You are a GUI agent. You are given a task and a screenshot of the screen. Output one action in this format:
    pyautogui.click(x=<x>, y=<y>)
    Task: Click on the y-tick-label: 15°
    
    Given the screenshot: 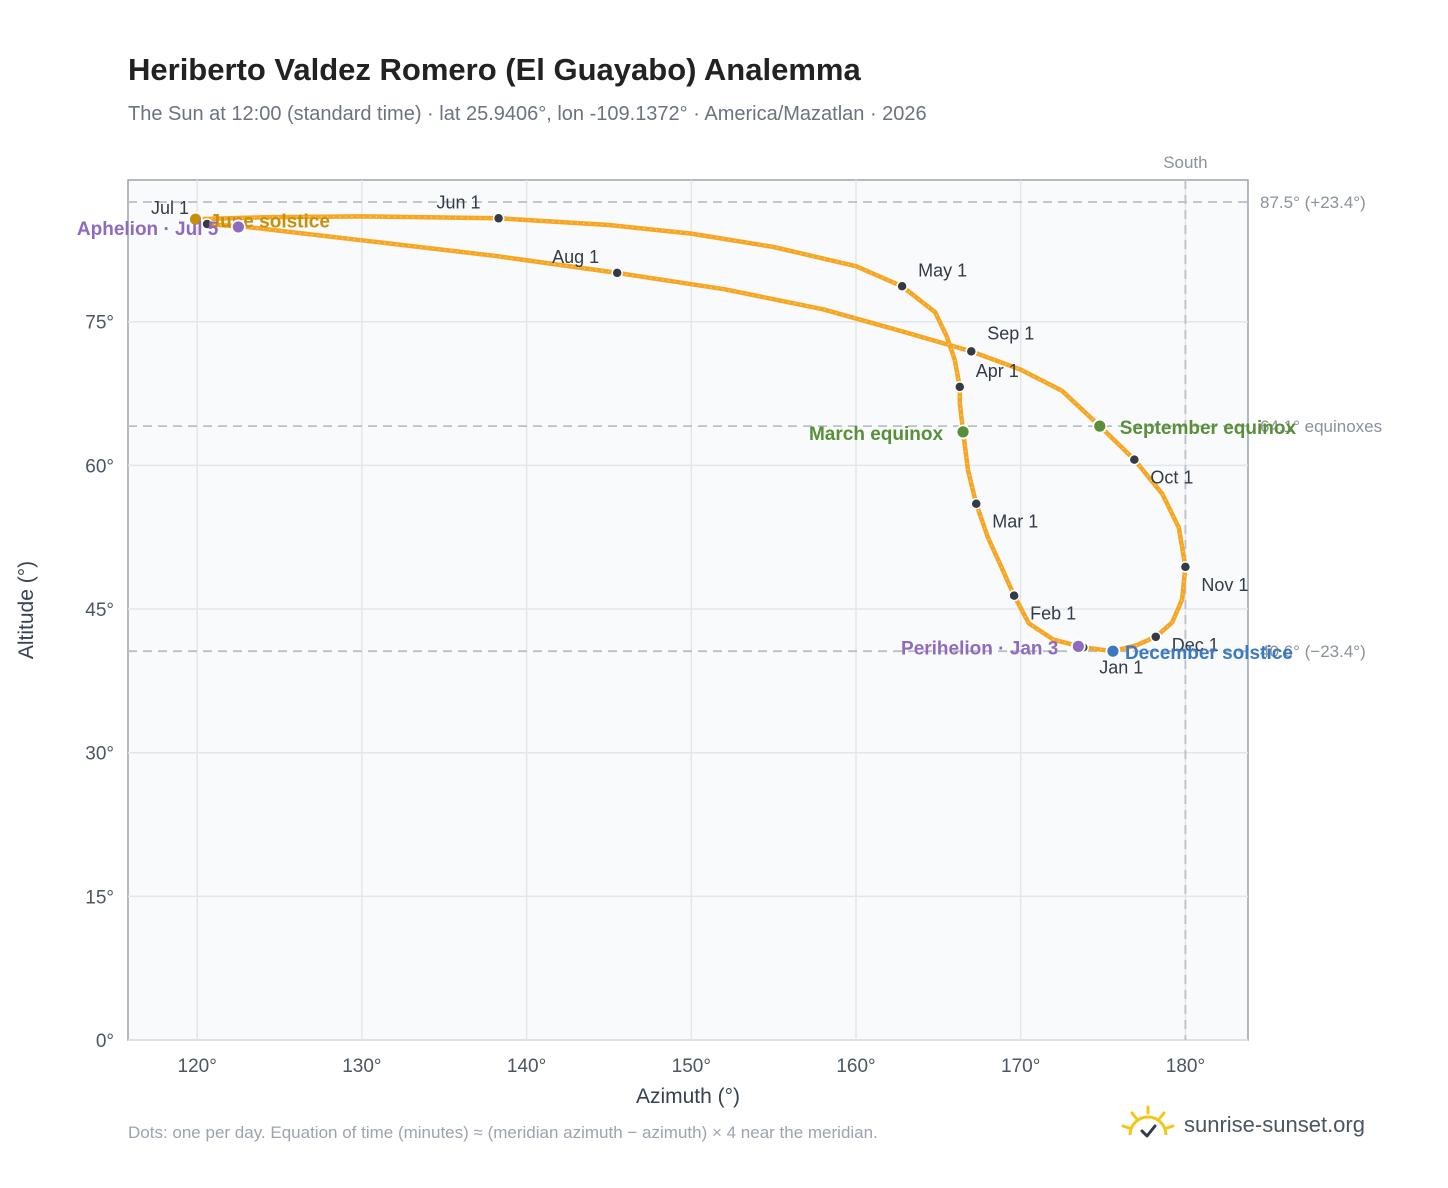 What is the action you would take?
    pyautogui.click(x=99, y=897)
    